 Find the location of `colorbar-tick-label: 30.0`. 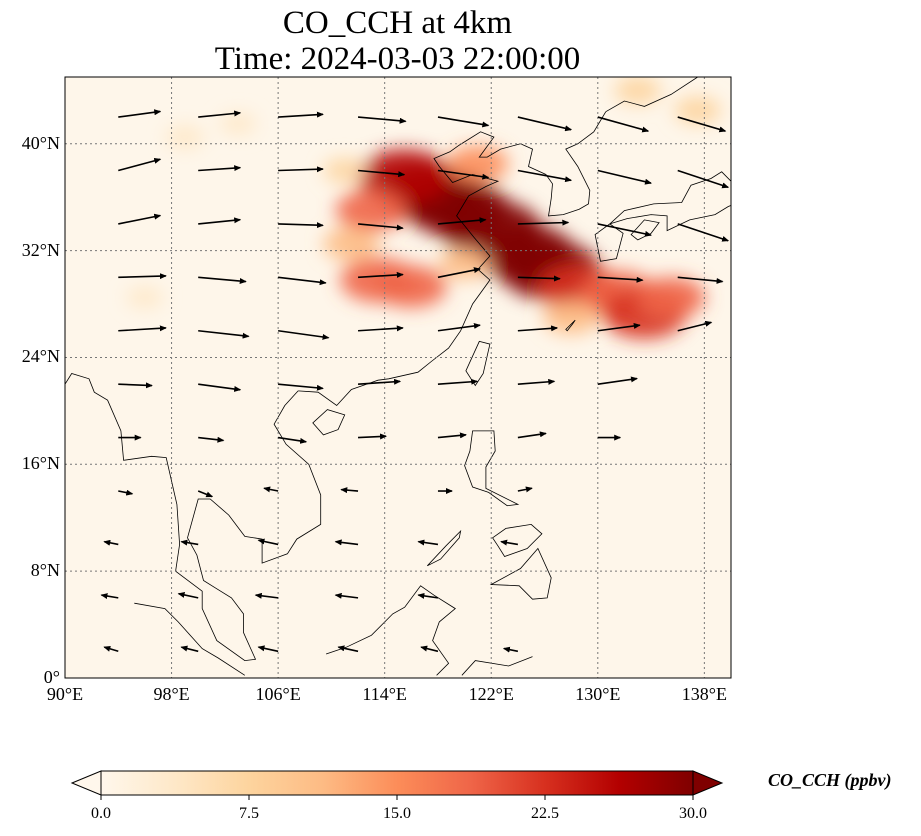

colorbar-tick-label: 30.0 is located at coordinates (693, 813).